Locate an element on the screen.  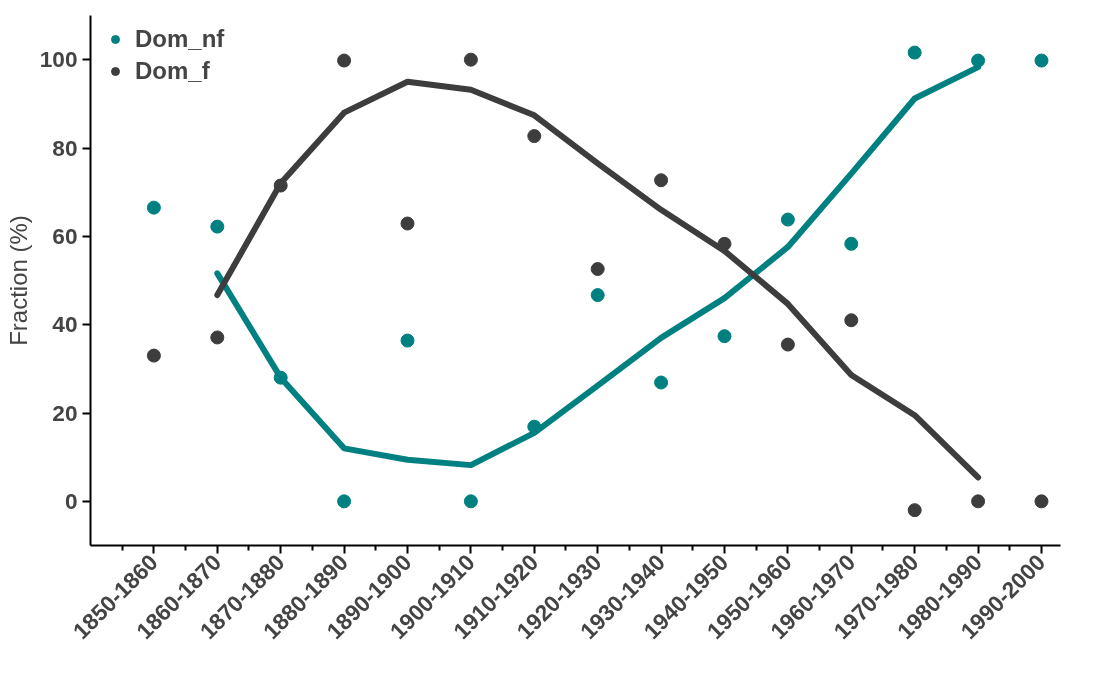
y-tick-label: 40 is located at coordinates (65, 324).